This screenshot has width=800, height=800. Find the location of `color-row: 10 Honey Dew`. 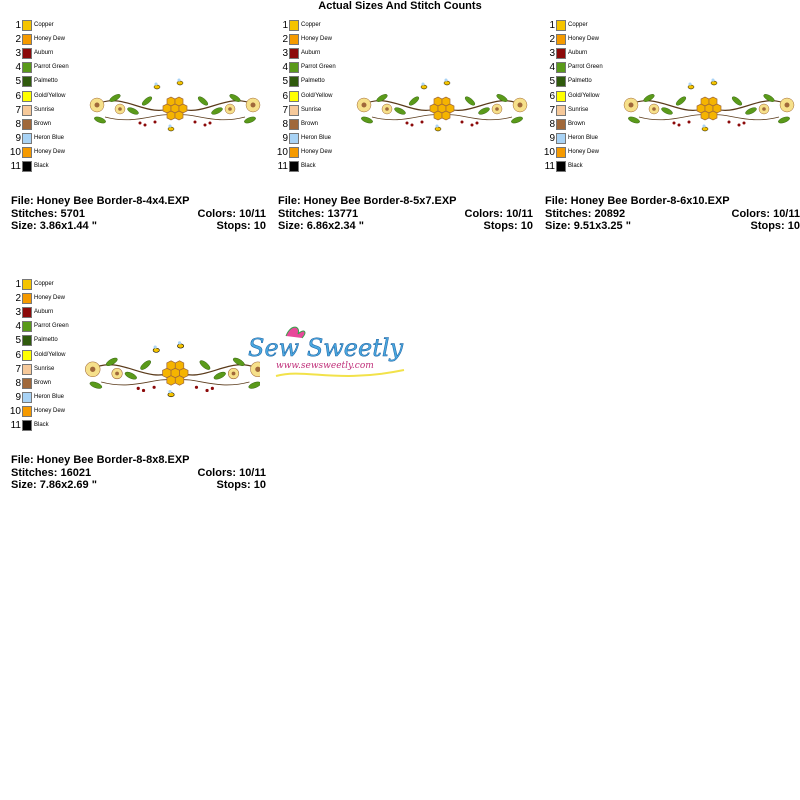

color-row: 10 Honey Dew is located at coordinates (574, 152).